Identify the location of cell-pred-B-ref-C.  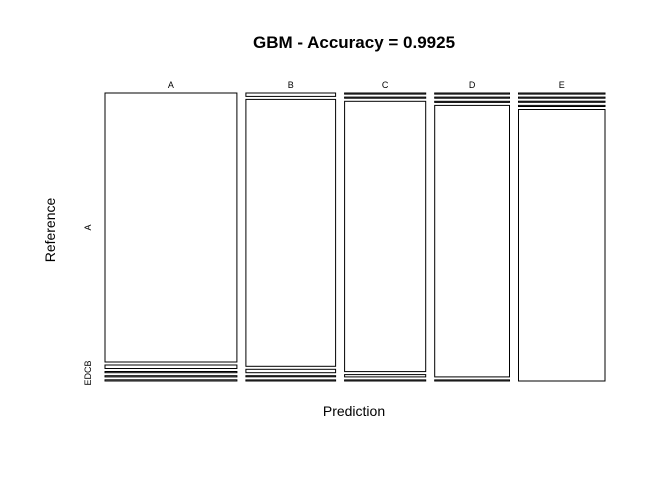
(291, 371).